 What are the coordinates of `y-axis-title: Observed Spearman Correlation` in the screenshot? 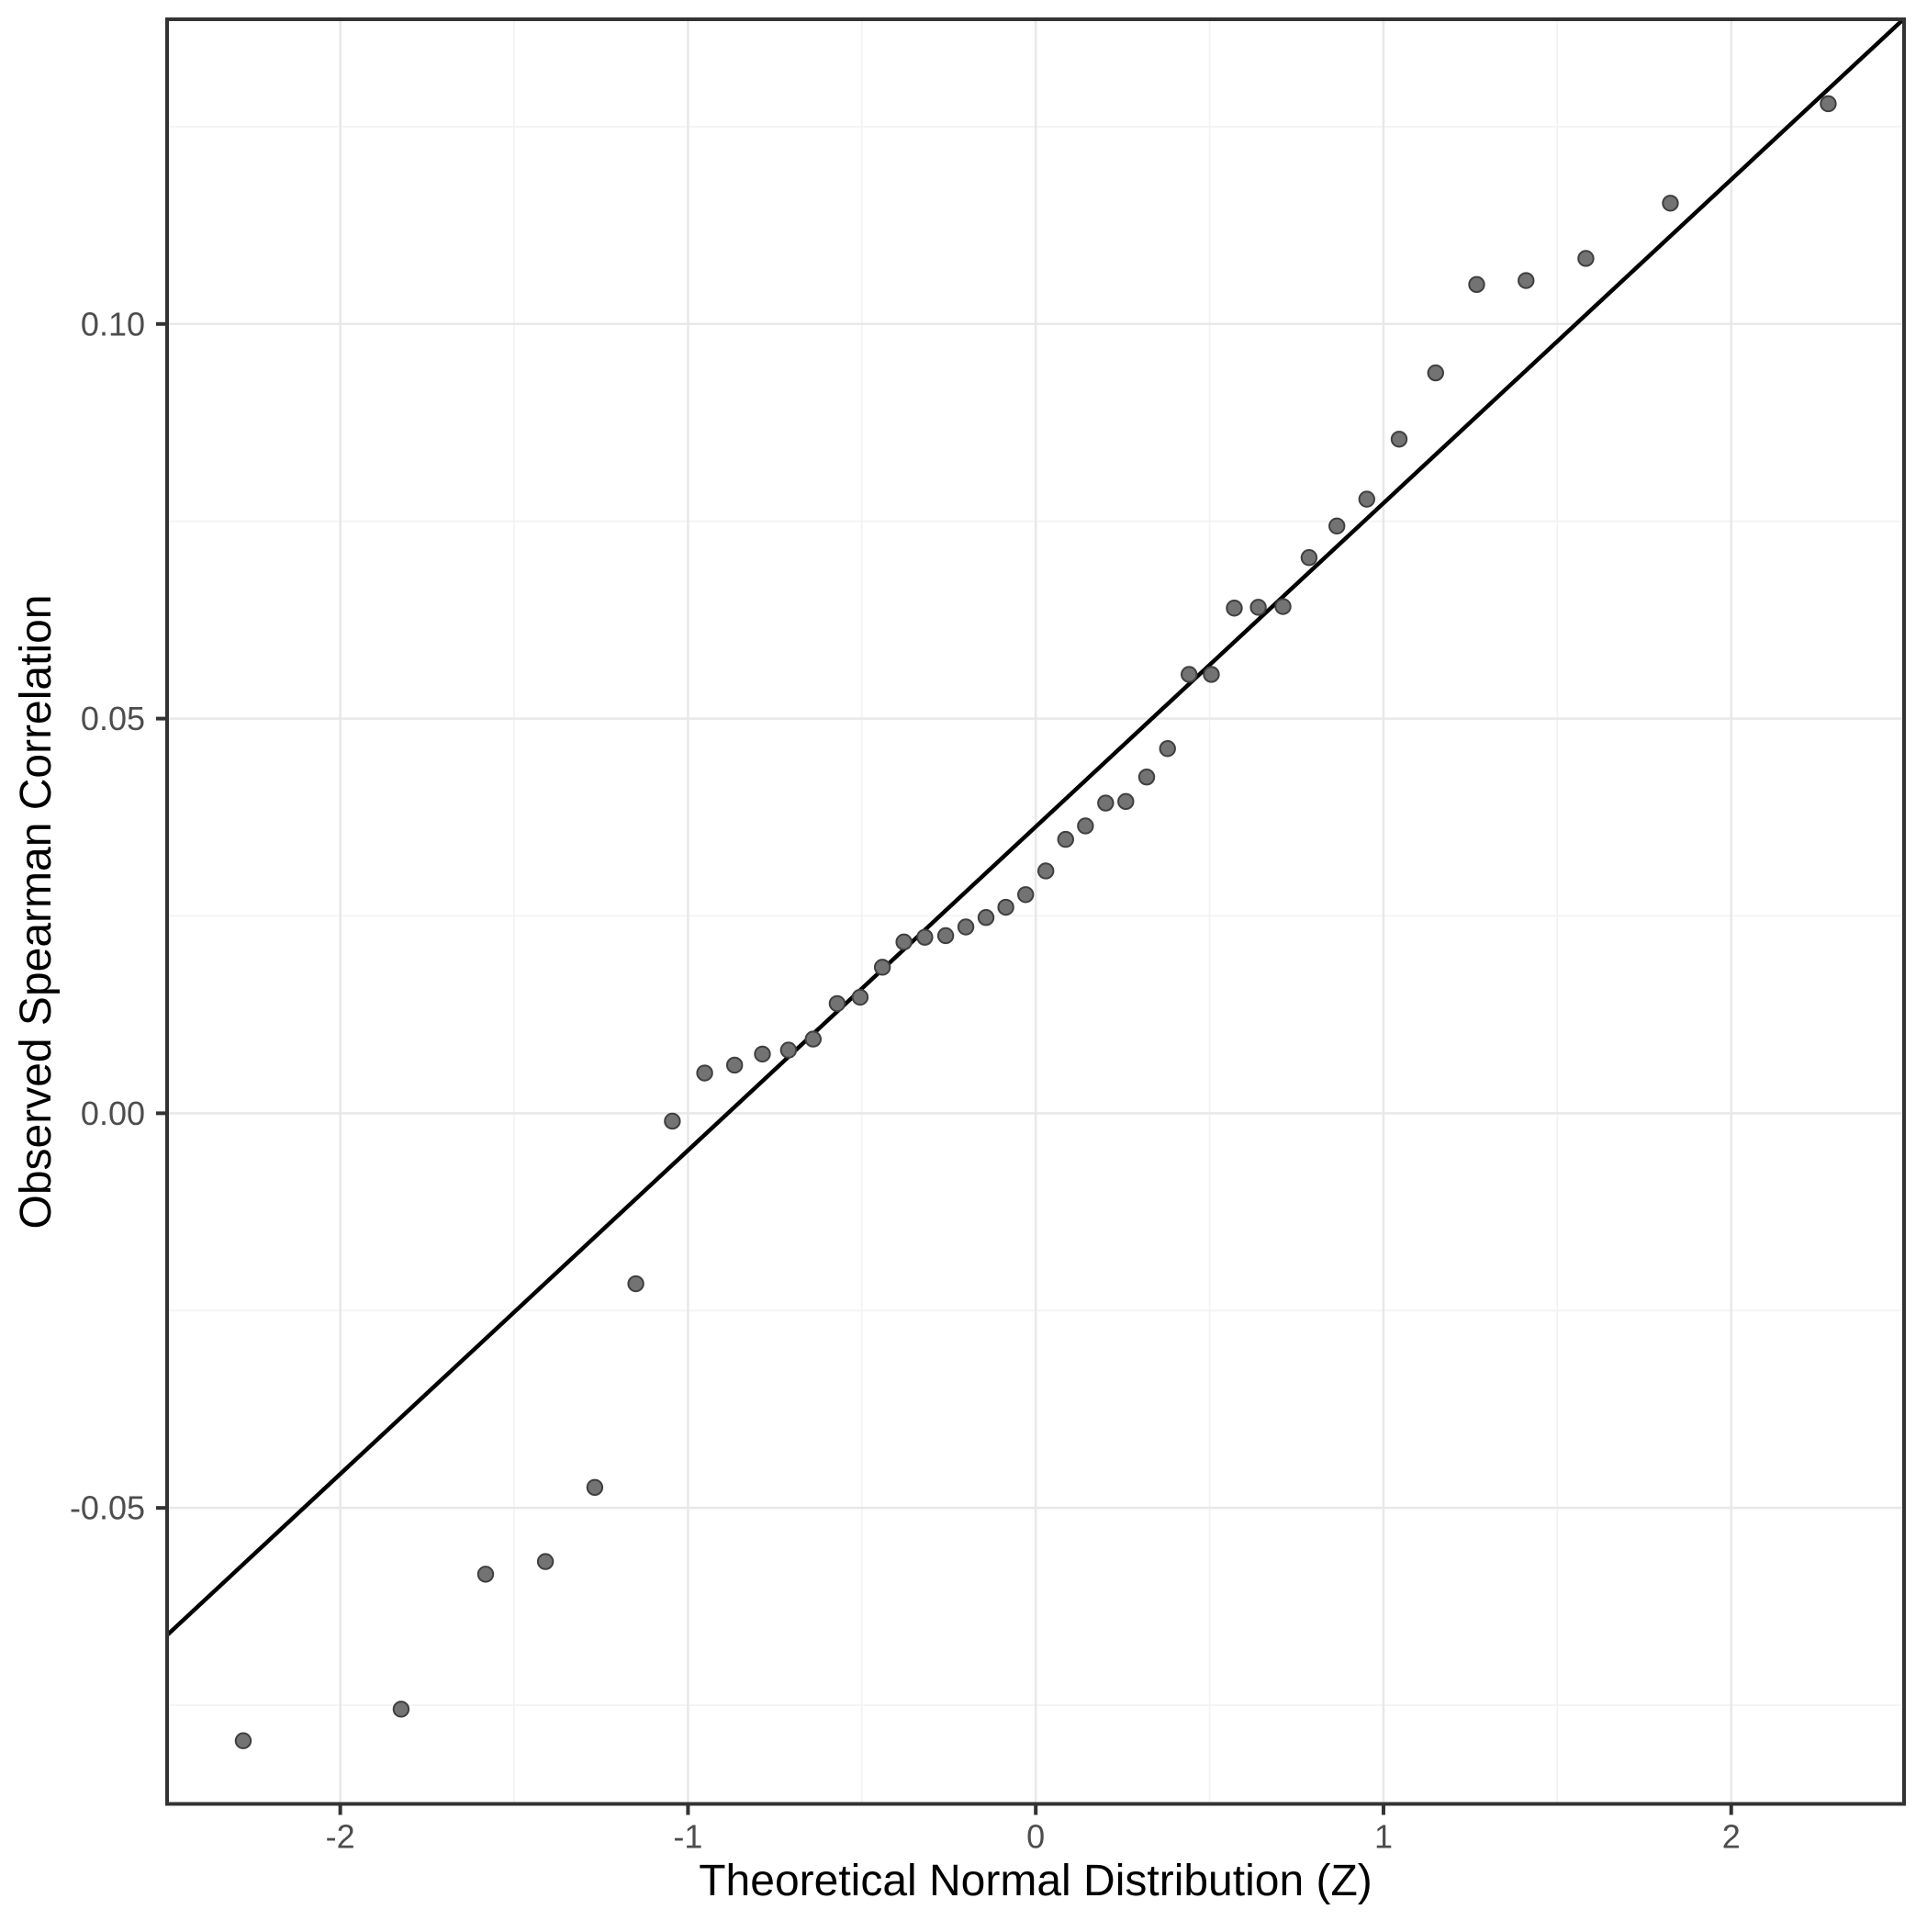 It's located at (36, 911).